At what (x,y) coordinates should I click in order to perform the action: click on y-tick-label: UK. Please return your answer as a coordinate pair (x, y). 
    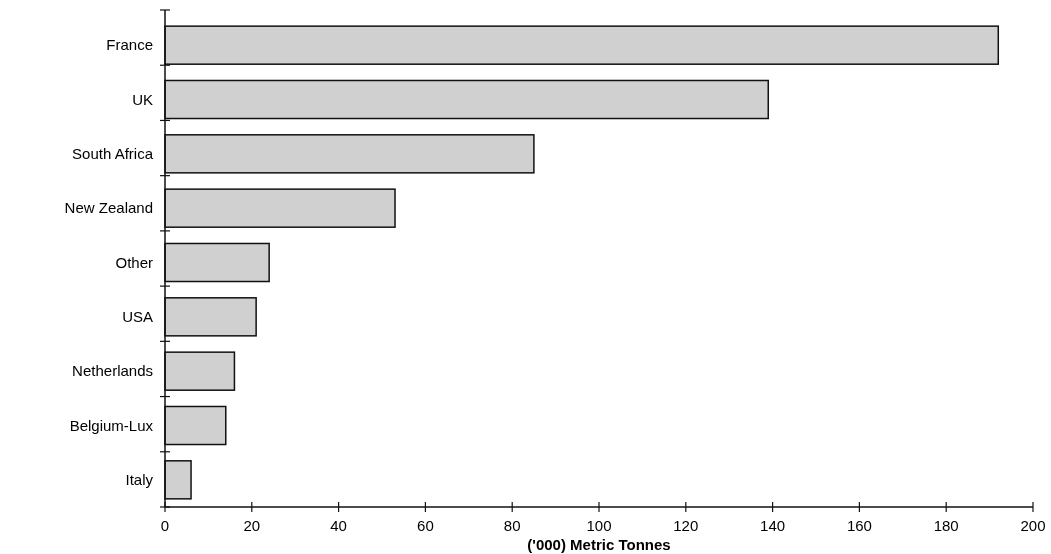
    Looking at the image, I should click on (142, 99).